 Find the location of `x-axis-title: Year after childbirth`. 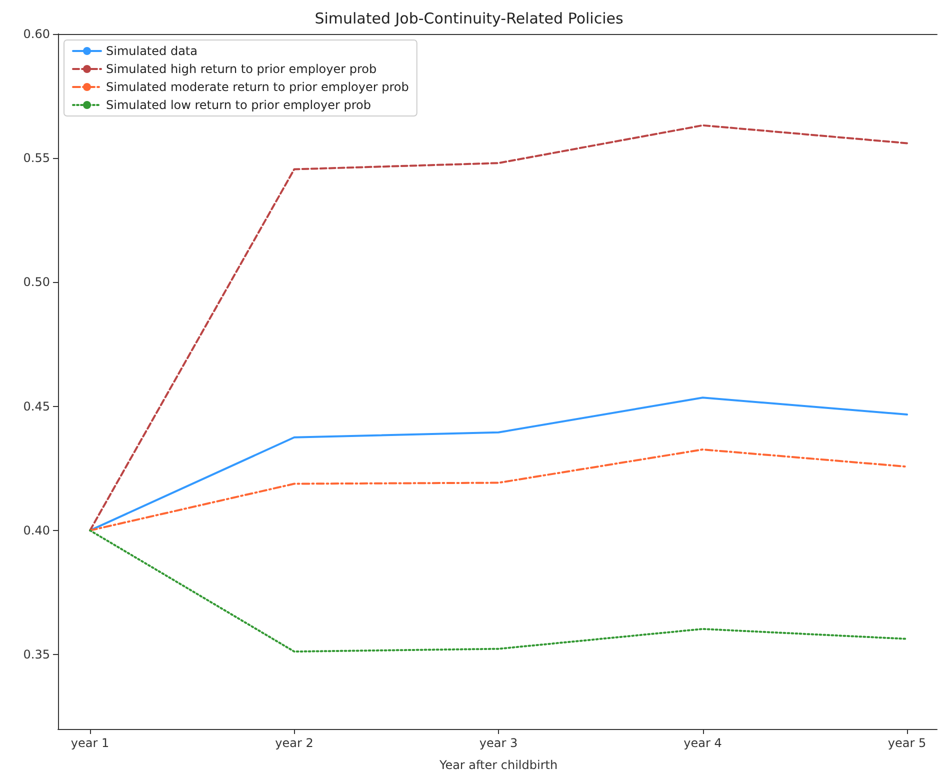

x-axis-title: Year after childbirth is located at coordinates (498, 765).